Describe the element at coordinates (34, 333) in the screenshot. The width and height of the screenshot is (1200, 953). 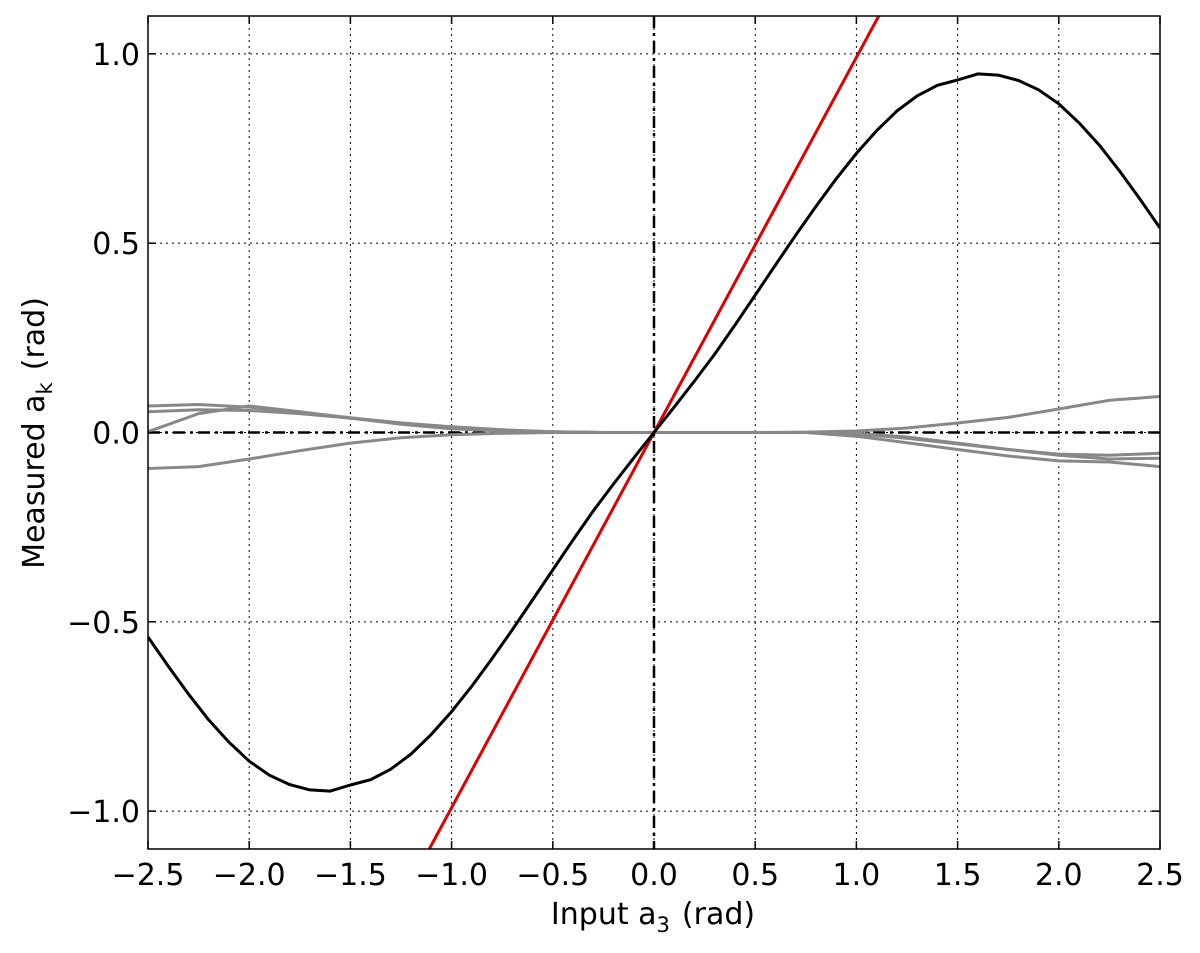
I see `y-axis-label-unit: (rad)` at that location.